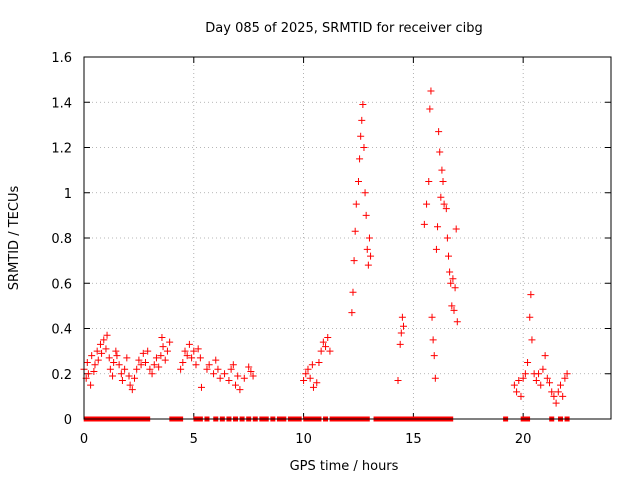  Describe the element at coordinates (413, 439) in the screenshot. I see `x-tick-label: 15` at that location.